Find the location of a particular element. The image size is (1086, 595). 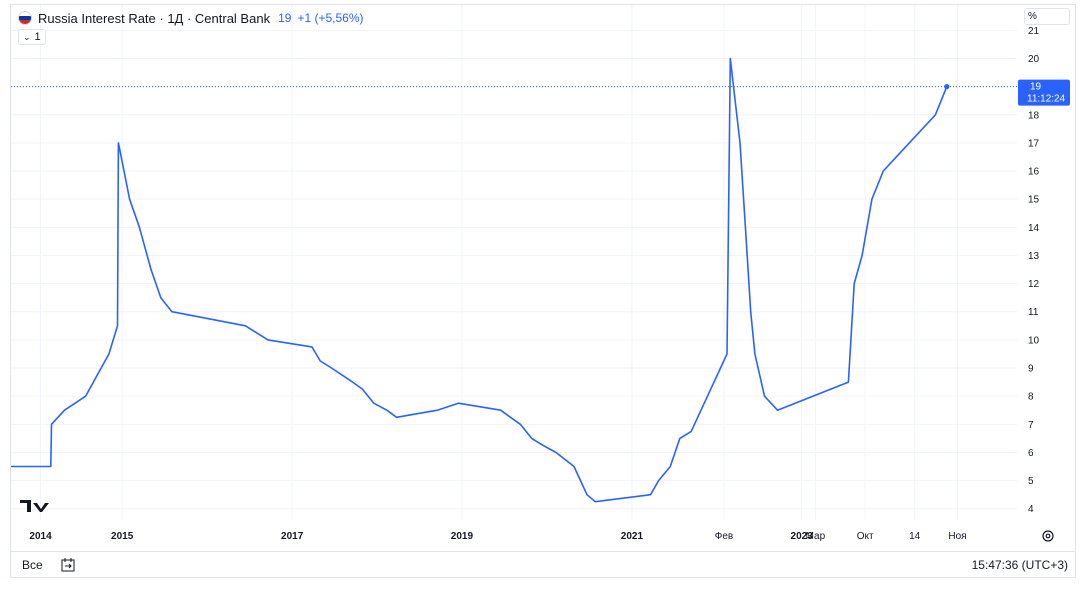

y-tick-label: 17 is located at coordinates (1034, 143).